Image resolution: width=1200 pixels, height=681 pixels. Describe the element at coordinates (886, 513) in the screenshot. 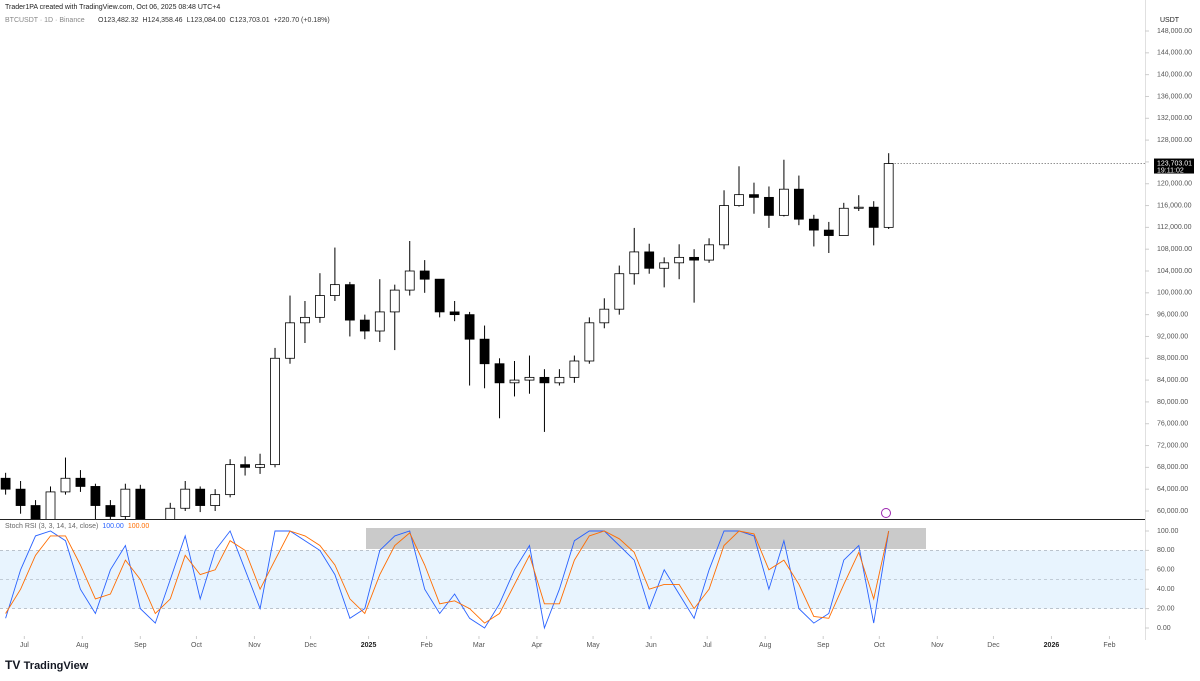

I see `event-marker` at that location.